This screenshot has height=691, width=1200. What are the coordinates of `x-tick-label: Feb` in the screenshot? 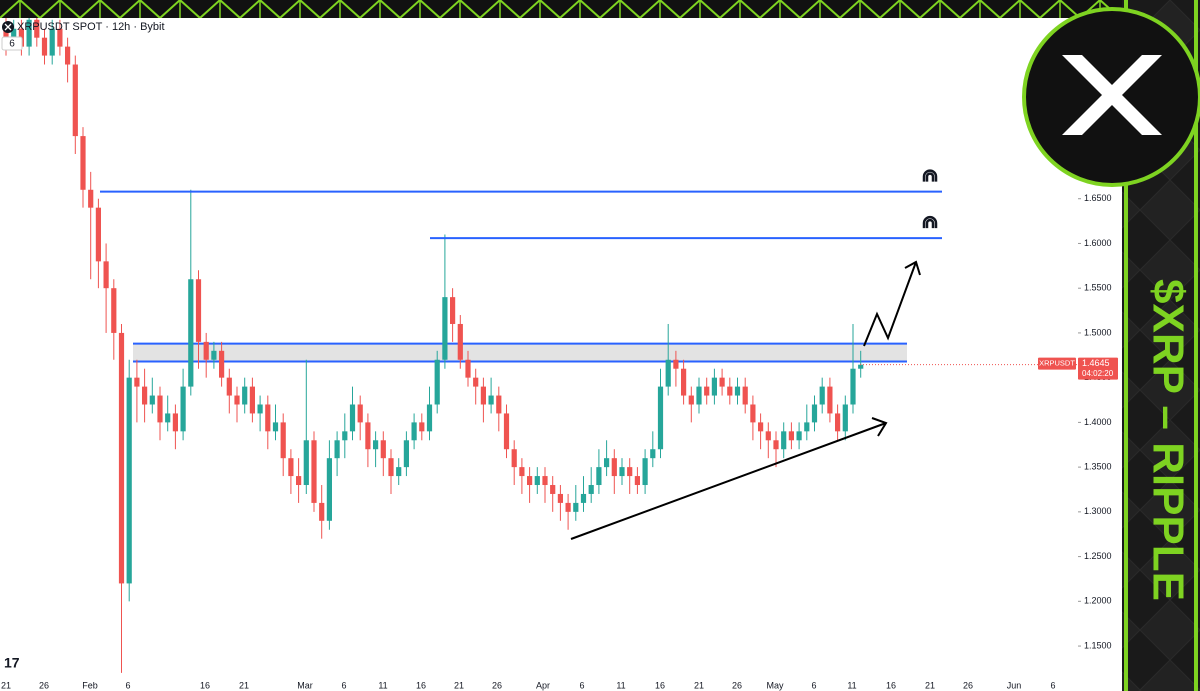 It's located at (90, 685).